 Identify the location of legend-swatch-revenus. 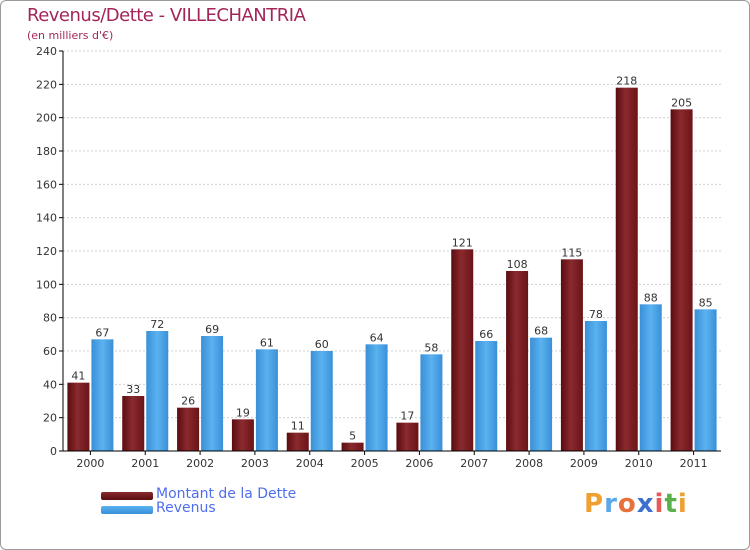
(127, 510).